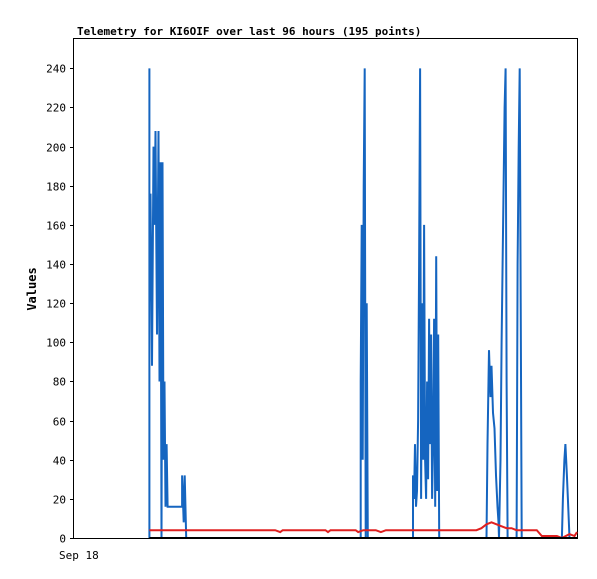 The image size is (597, 579). I want to click on y-tick-label: 220, so click(56, 108).